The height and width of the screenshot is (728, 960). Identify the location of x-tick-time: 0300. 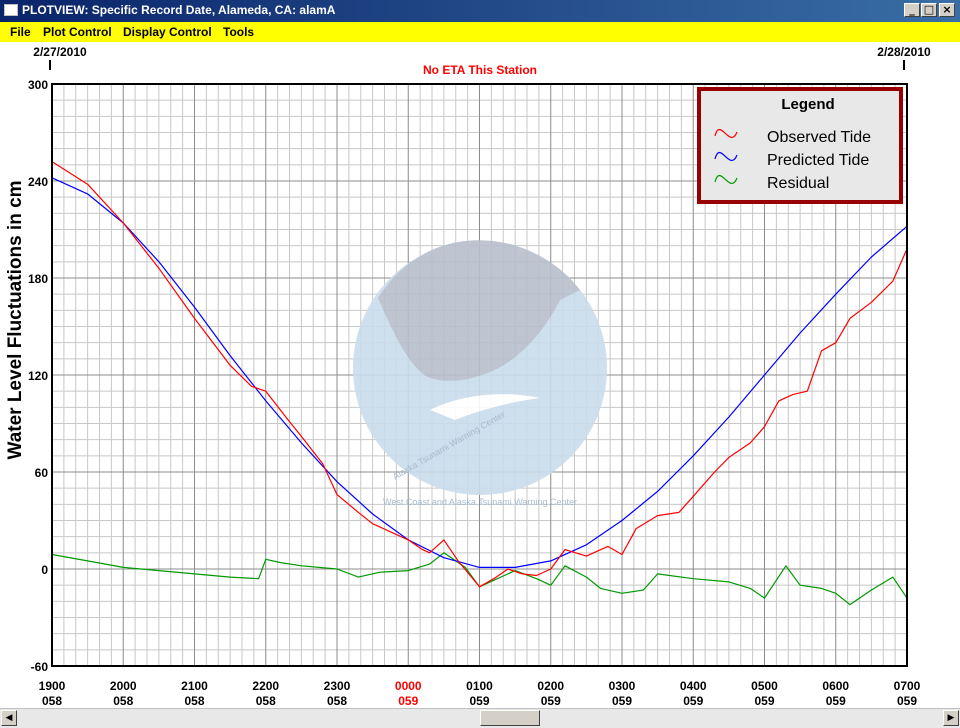
(622, 686).